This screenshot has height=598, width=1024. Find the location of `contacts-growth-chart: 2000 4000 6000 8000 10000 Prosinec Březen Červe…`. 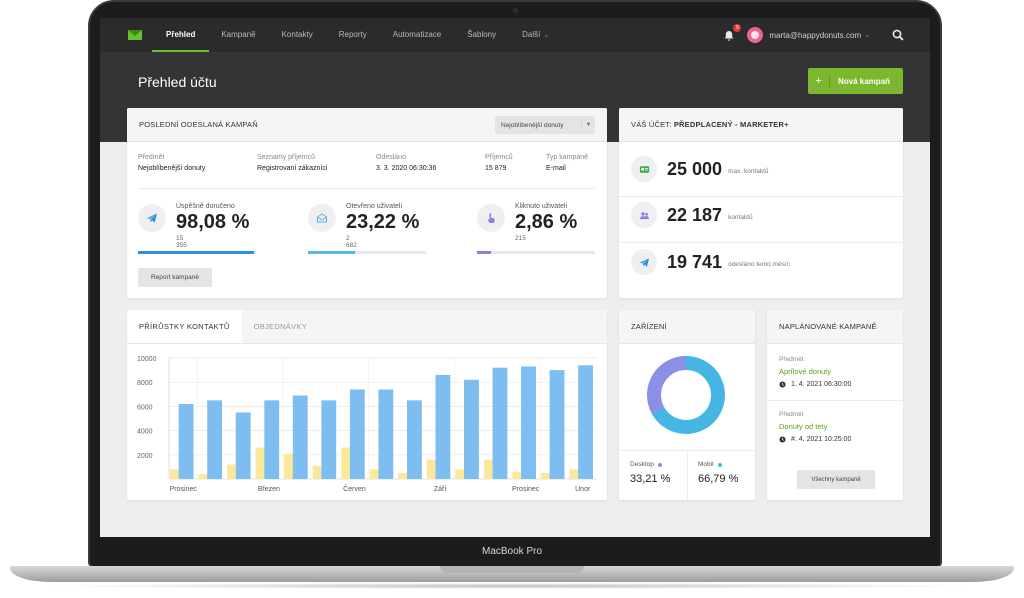

contacts-growth-chart: 2000 4000 6000 8000 10000 Prosinec Březen Červe… is located at coordinates (367, 424).